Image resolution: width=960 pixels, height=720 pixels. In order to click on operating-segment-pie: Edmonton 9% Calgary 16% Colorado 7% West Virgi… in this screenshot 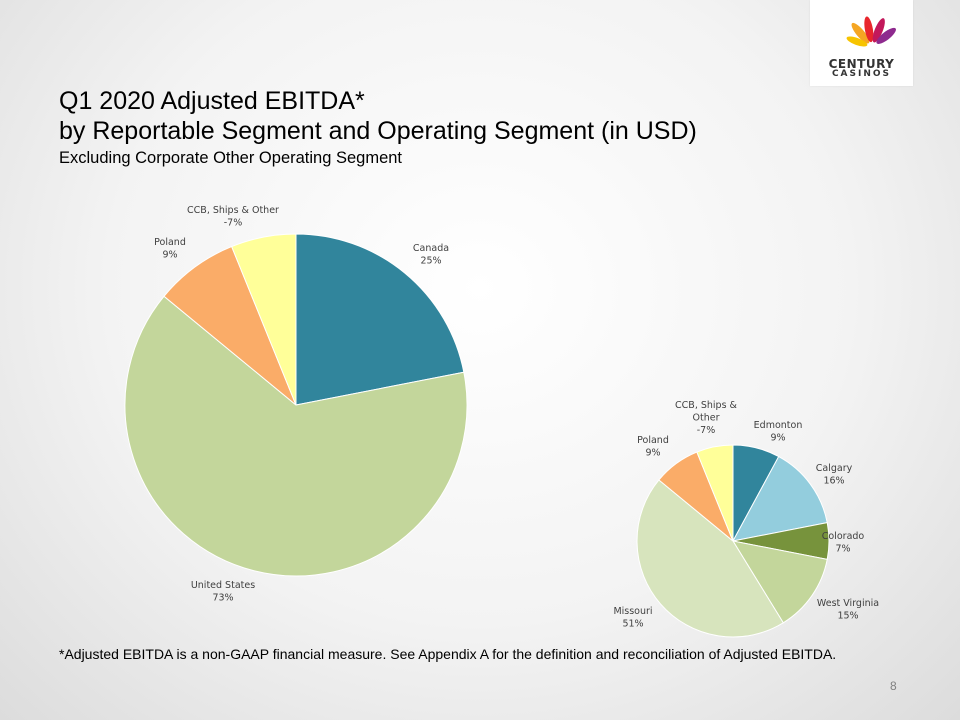, I will do `click(746, 519)`.